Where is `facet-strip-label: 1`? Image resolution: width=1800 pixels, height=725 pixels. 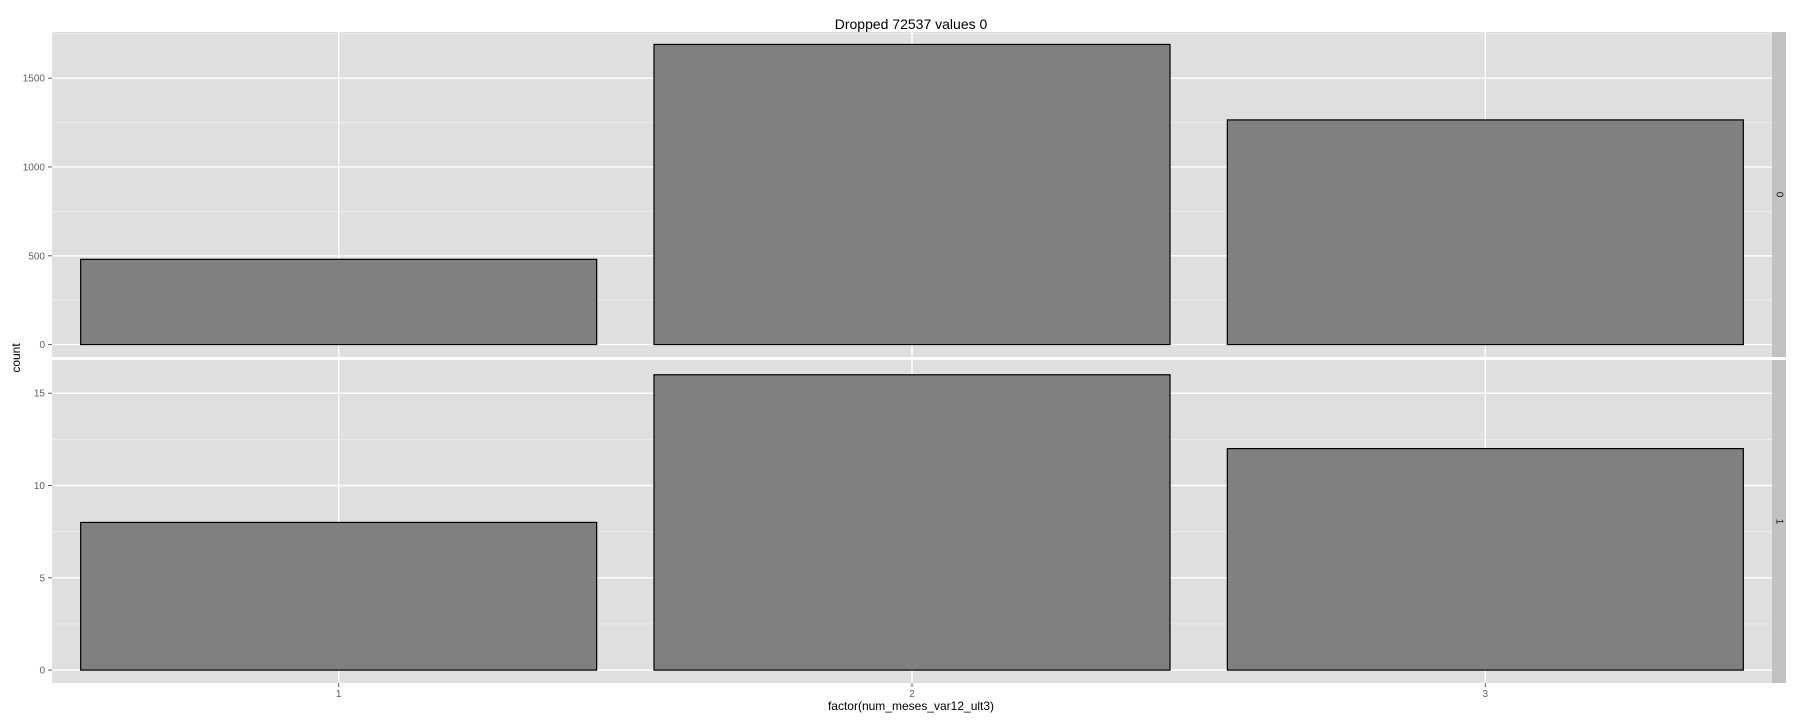 facet-strip-label: 1 is located at coordinates (1778, 522).